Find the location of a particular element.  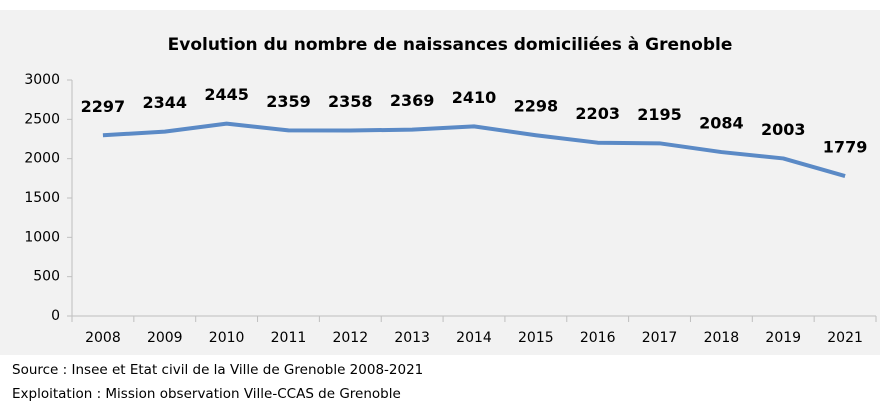

x-tick-label: 2012 is located at coordinates (350, 338).